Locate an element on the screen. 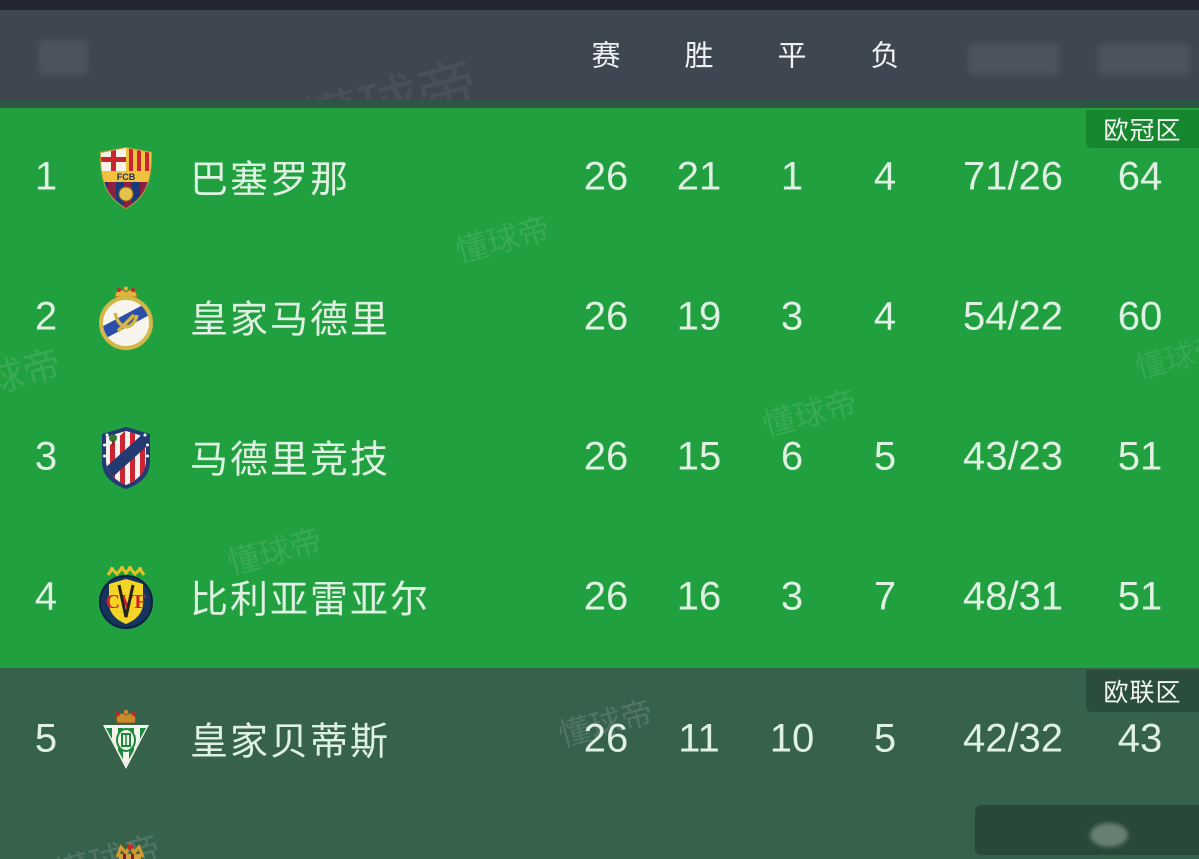 Image resolution: width=1199 pixels, height=859 pixels. stat-lost: 7 is located at coordinates (885, 596).